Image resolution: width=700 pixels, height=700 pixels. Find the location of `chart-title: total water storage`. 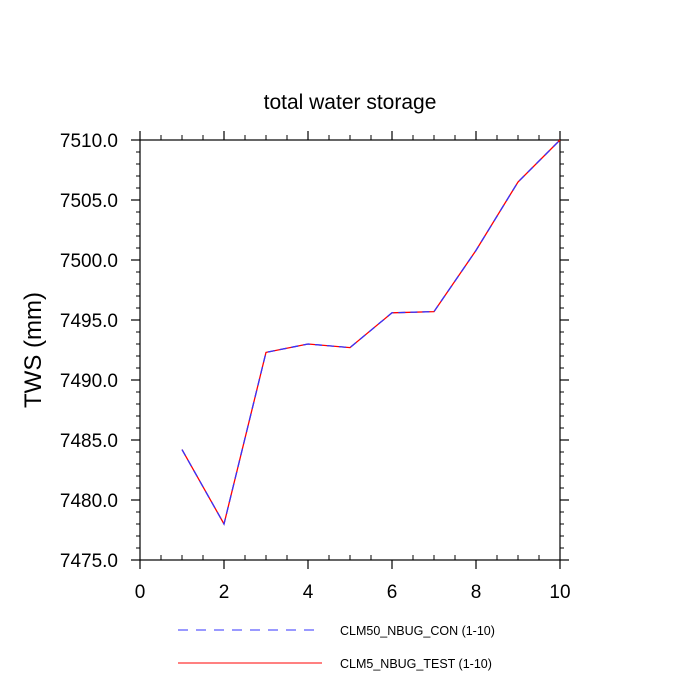

chart-title: total water storage is located at coordinates (350, 102).